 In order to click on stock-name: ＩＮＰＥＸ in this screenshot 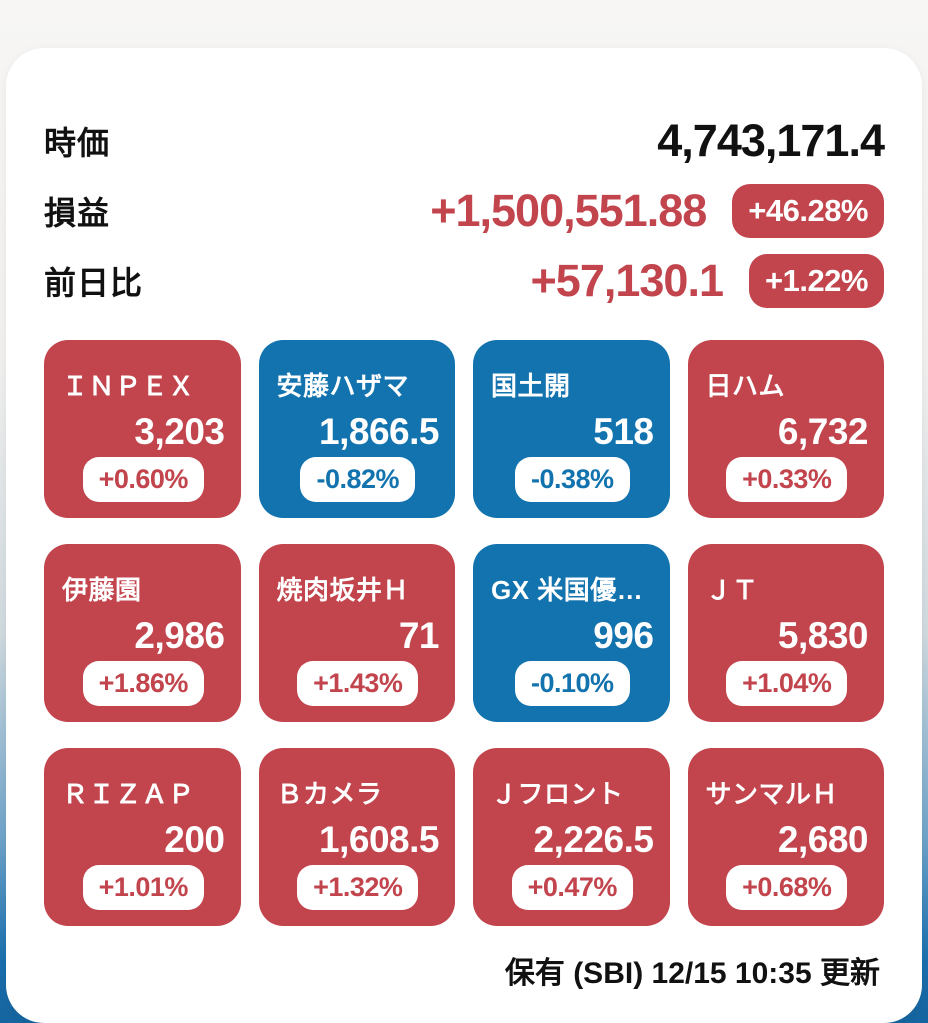, I will do `click(128, 386)`.